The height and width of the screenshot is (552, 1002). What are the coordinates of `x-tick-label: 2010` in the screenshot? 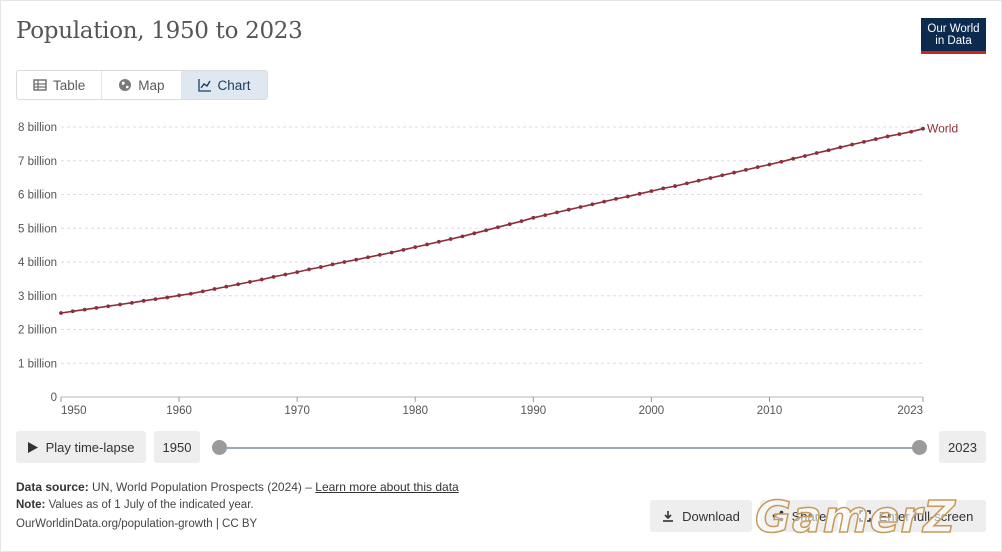 It's located at (770, 411).